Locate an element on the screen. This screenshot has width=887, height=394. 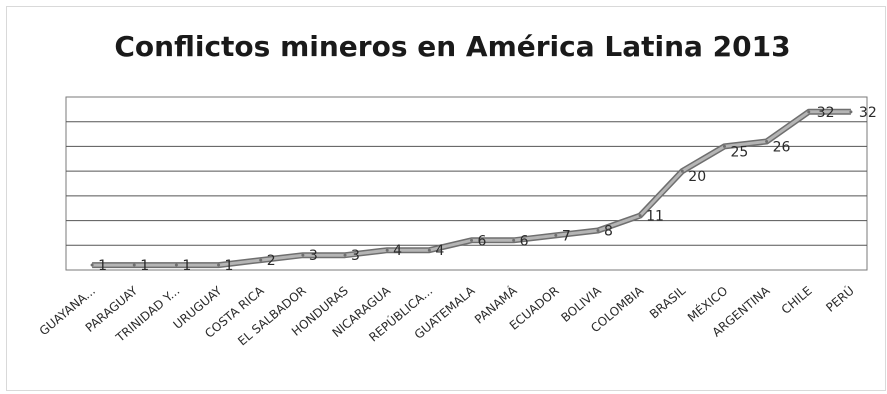
x-tick-label: PERÚ is located at coordinates (840, 299).